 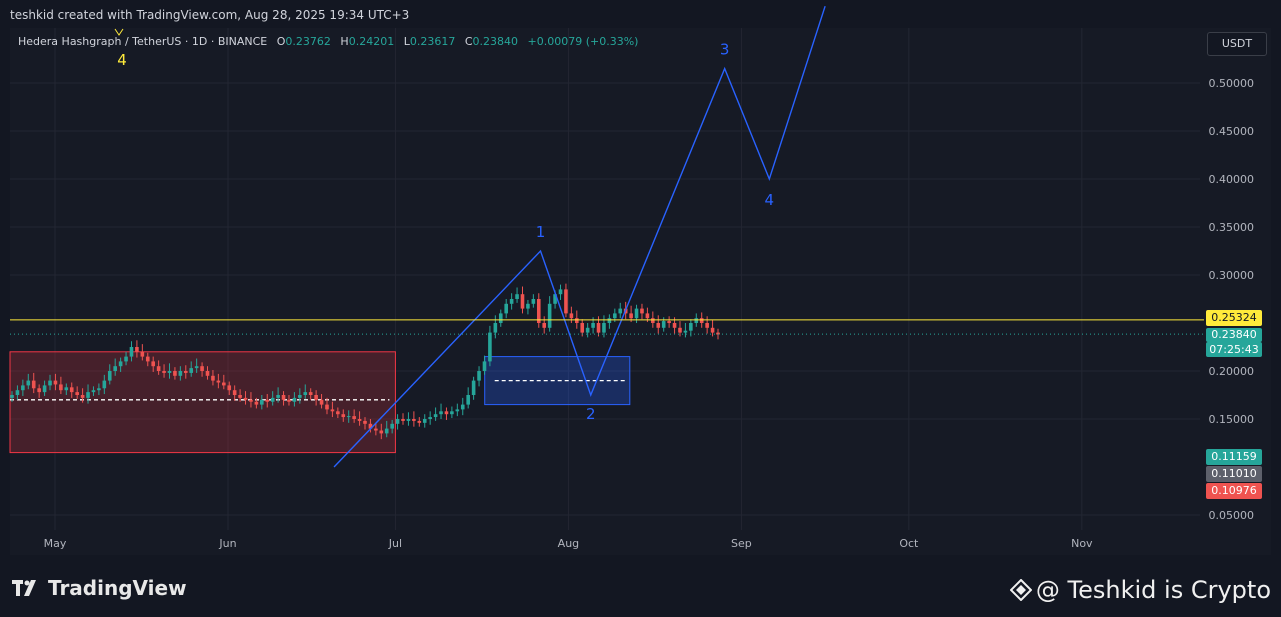 What do you see at coordinates (640, 586) in the screenshot?
I see `footer-bar` at bounding box center [640, 586].